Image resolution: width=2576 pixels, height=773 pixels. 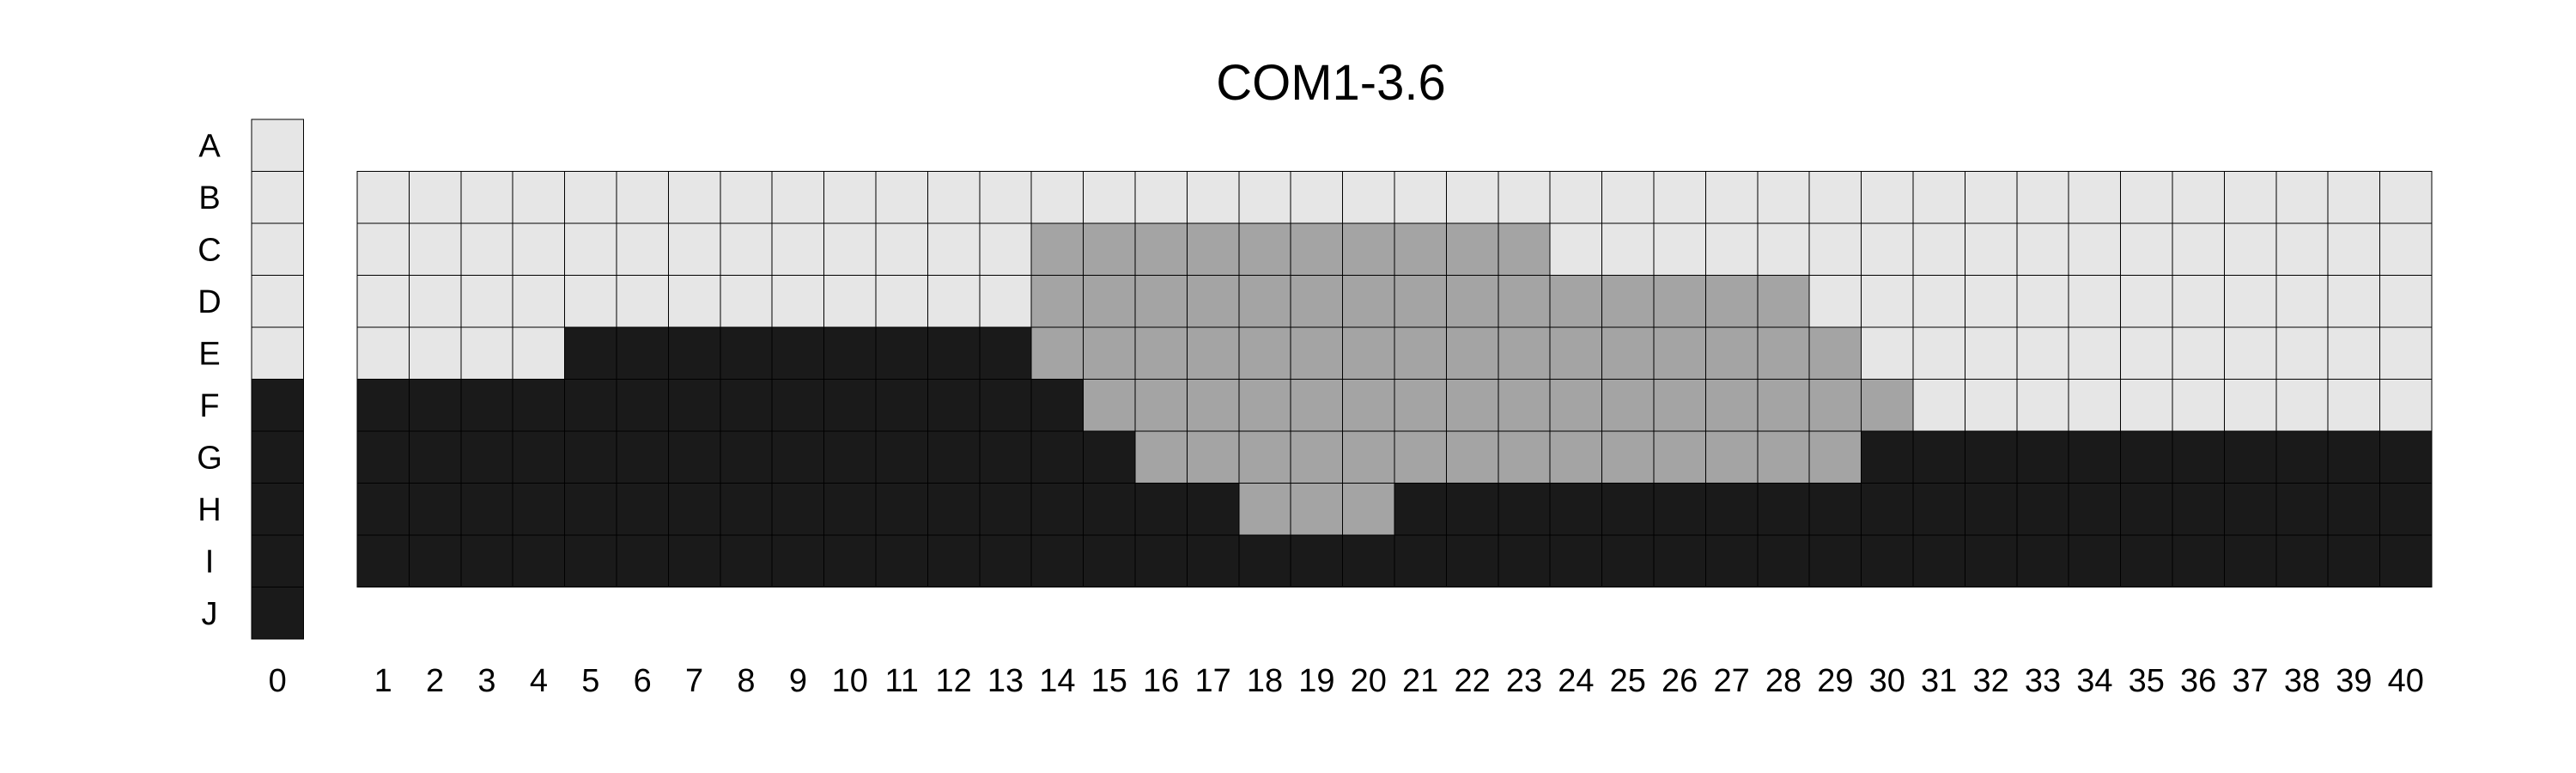 What do you see at coordinates (278, 457) in the screenshot?
I see `ref-cell-g` at bounding box center [278, 457].